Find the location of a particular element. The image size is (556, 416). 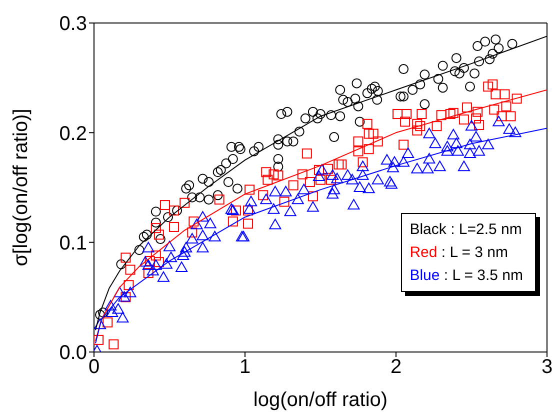

text: Red : L = 3 nm is located at coordinates (459, 252).